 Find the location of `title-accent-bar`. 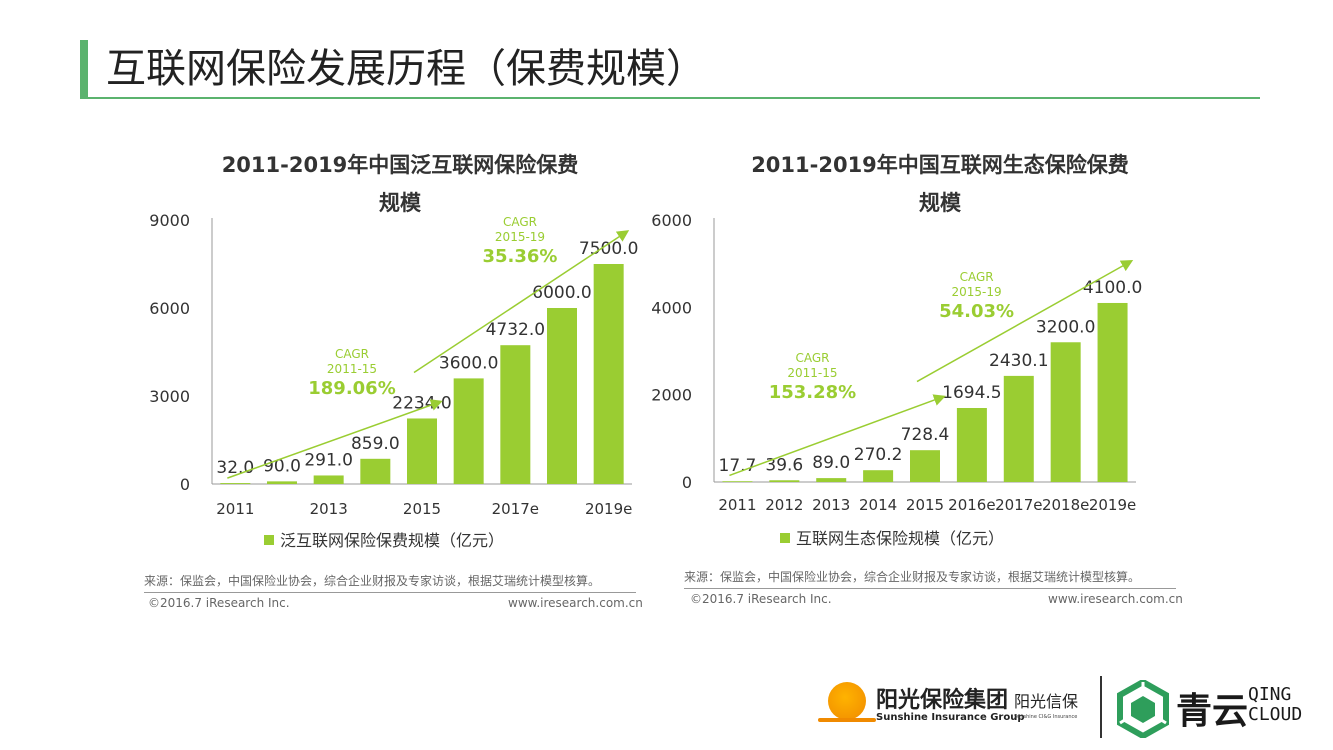

title-accent-bar is located at coordinates (84, 68).